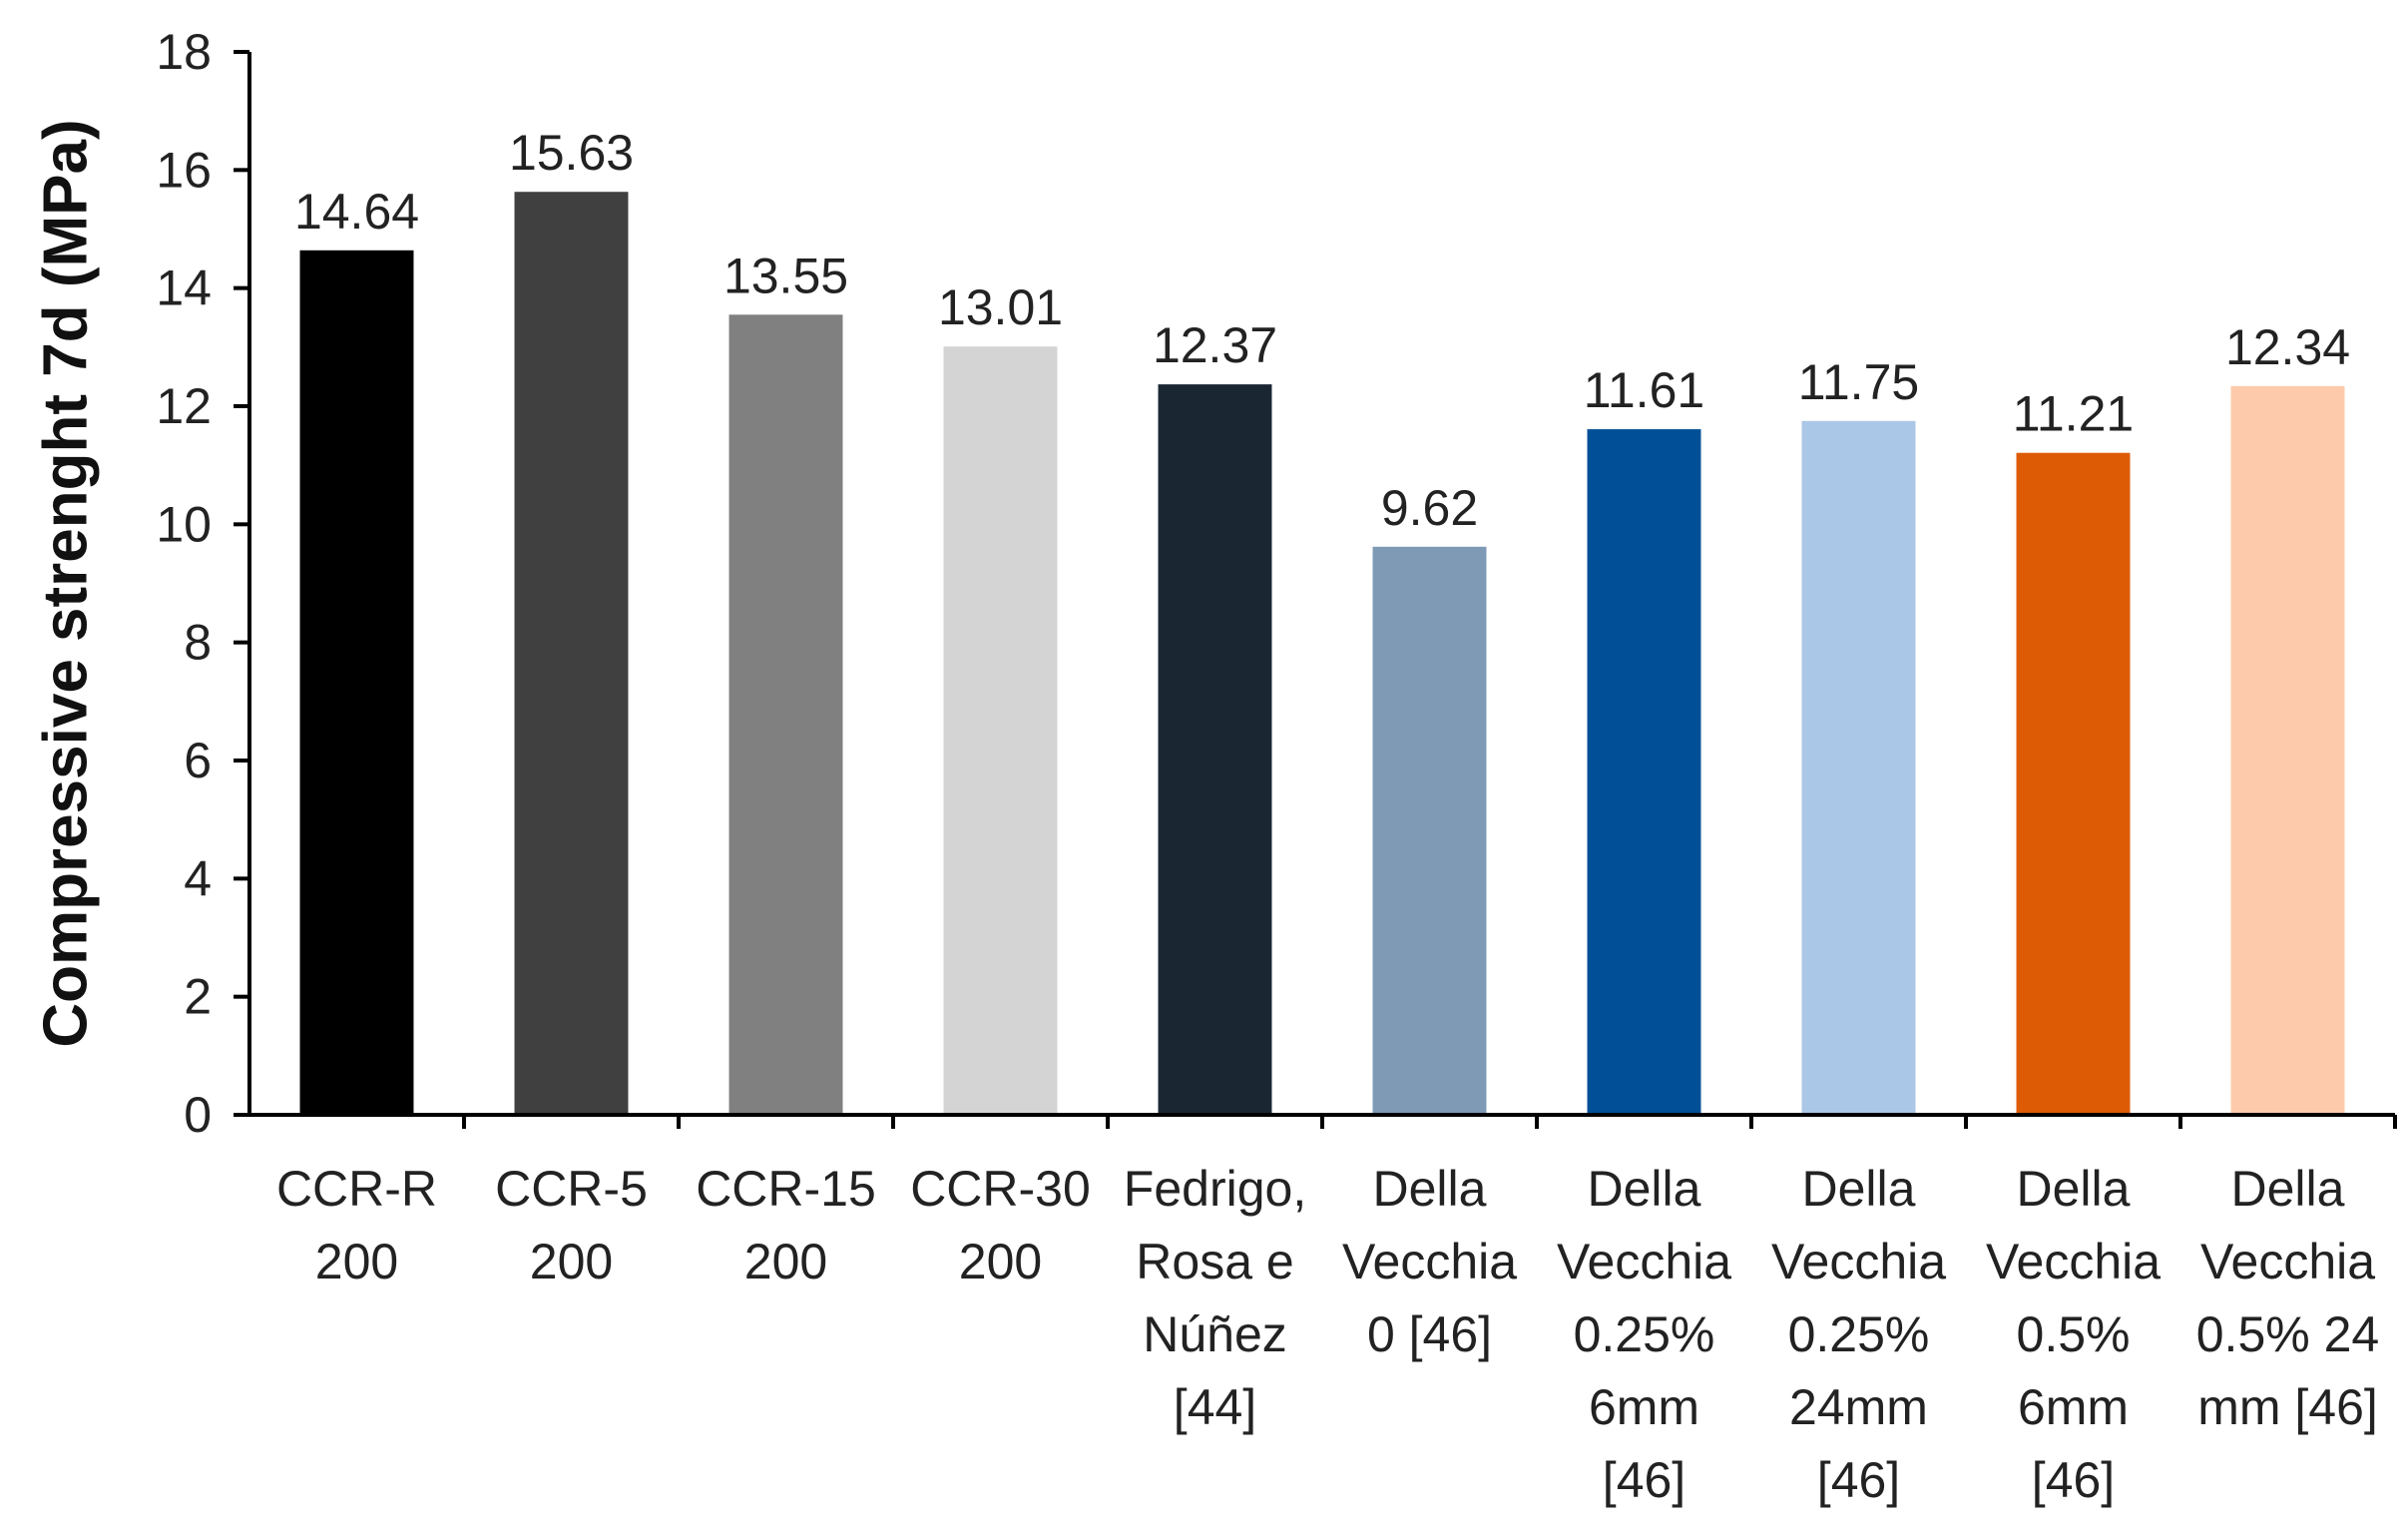 The image size is (2408, 1535). What do you see at coordinates (2287, 1298) in the screenshot?
I see `x-category-label: Della Vecchia 0.5% 24 mm [46]` at bounding box center [2287, 1298].